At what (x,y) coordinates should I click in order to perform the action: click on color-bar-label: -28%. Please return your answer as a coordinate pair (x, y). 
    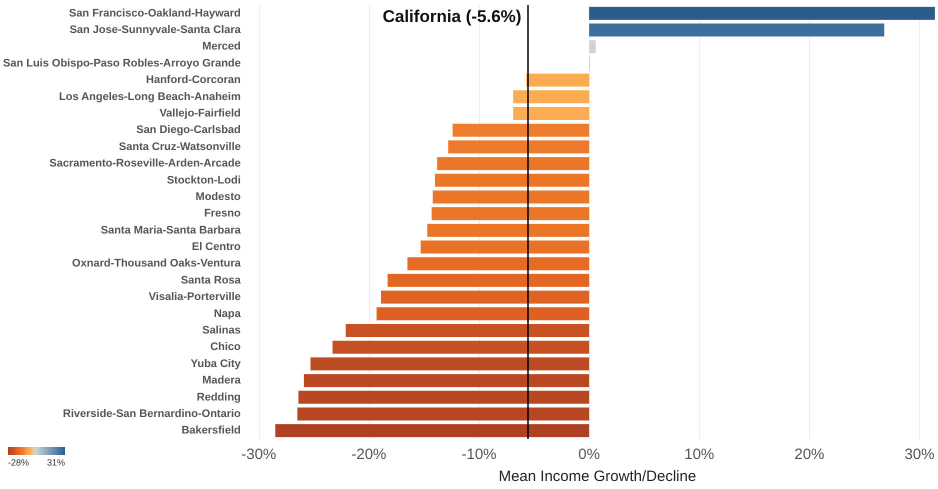
    Looking at the image, I should click on (19, 463).